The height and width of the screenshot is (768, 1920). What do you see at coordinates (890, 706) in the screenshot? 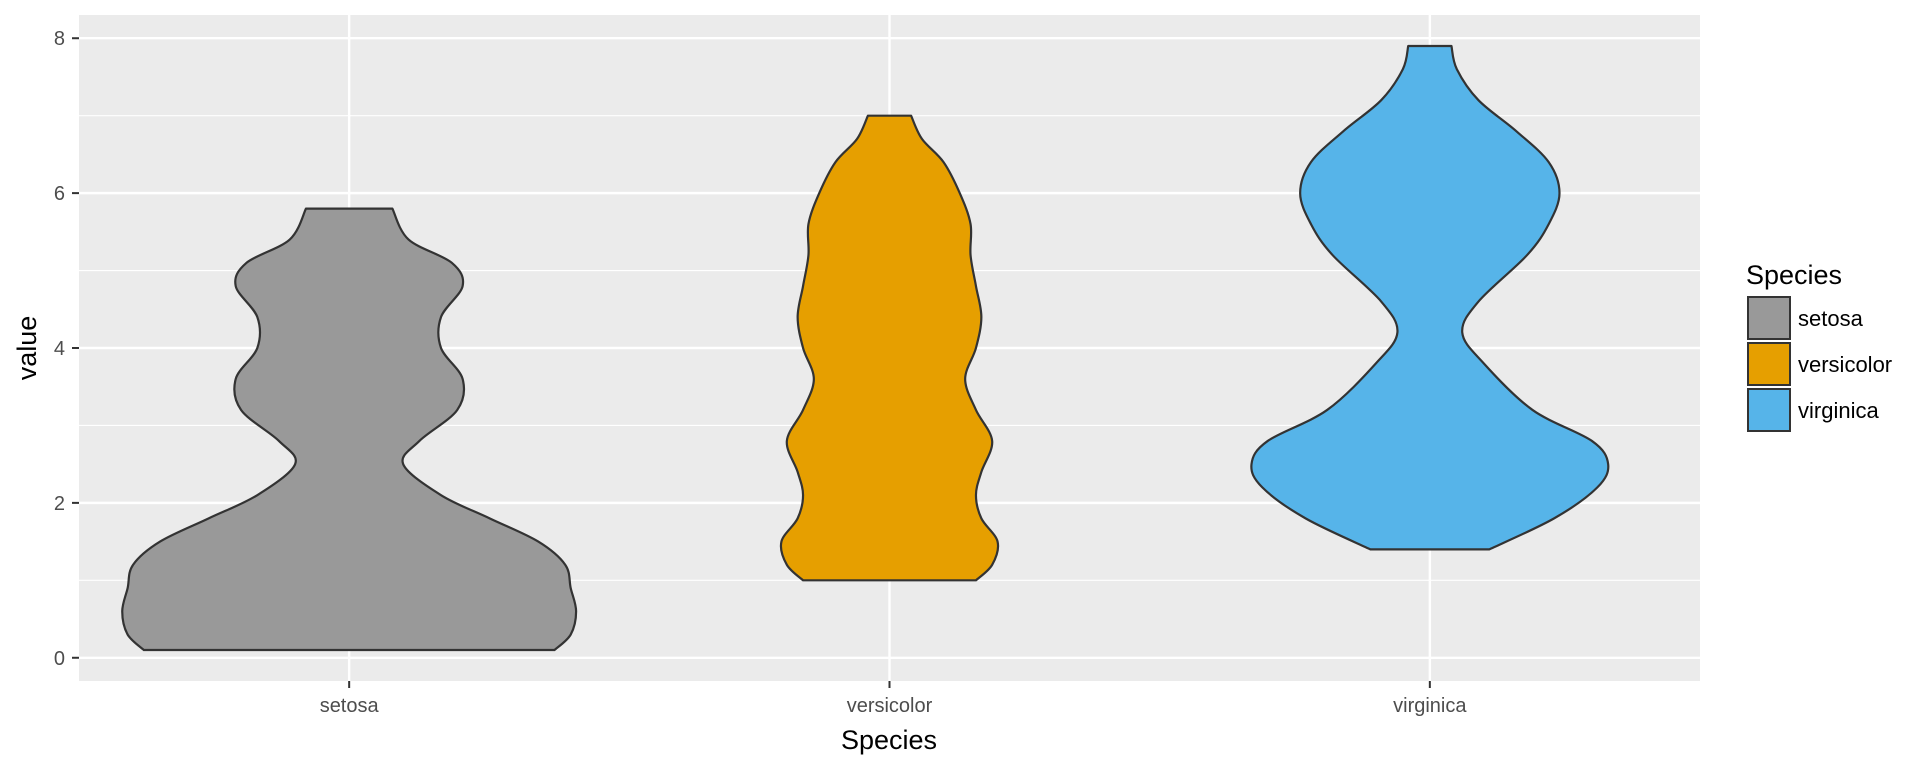
I see `x-tick-label: versicolor` at bounding box center [890, 706].